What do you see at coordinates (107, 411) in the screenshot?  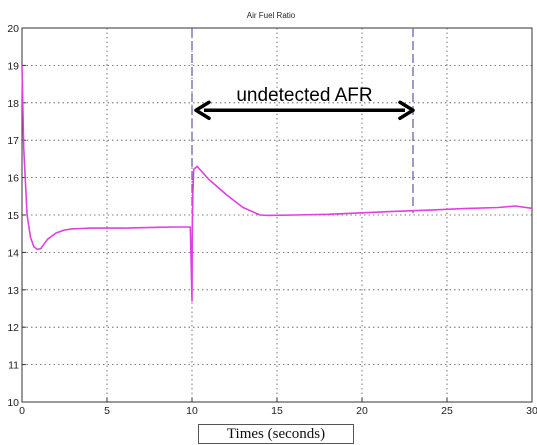 I see `x-tick-label: 5` at bounding box center [107, 411].